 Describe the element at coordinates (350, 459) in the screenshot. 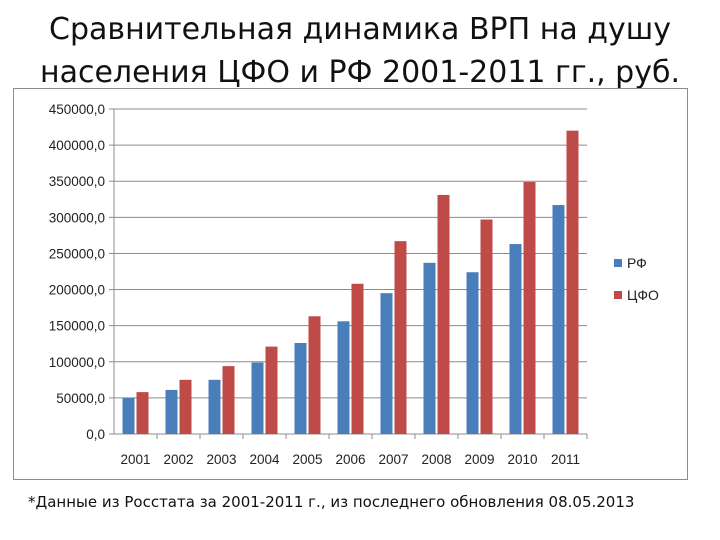

I see `x-tick-label: 2006` at that location.